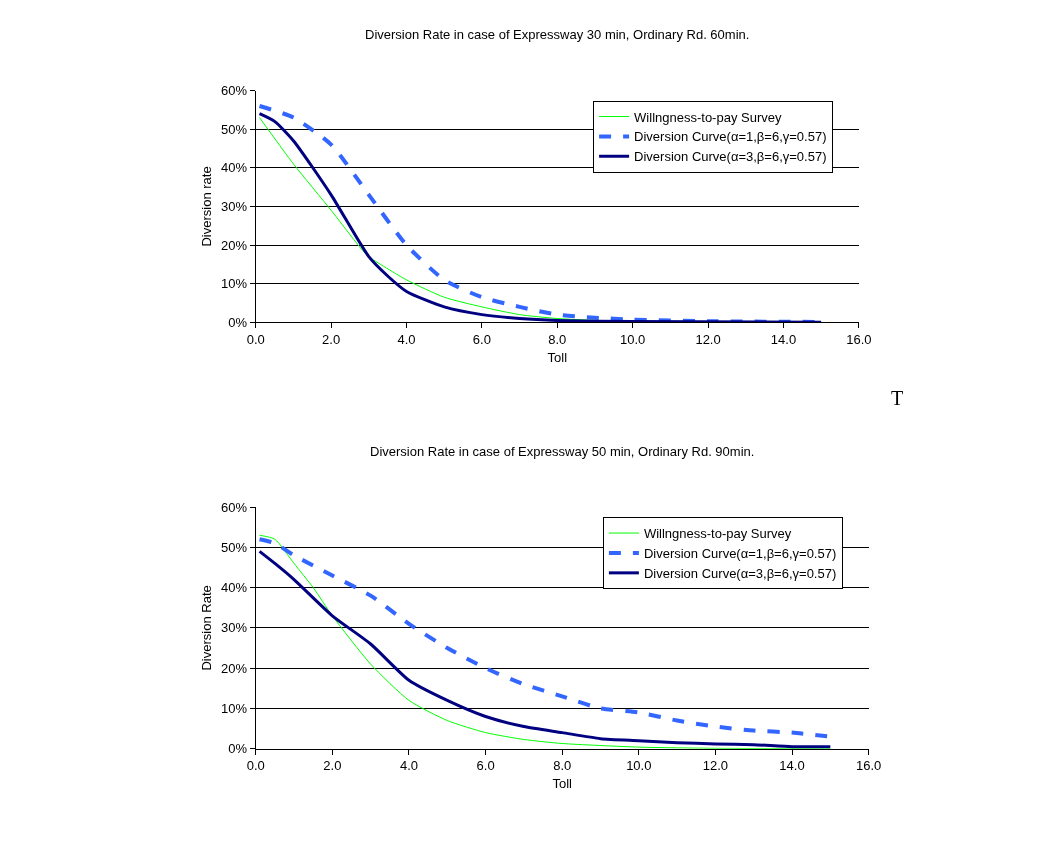  Describe the element at coordinates (562, 451) in the screenshot. I see `chart-title: Diversion Rate in case of Expressway 50 min, Ordinary Rd. 90min.` at that location.